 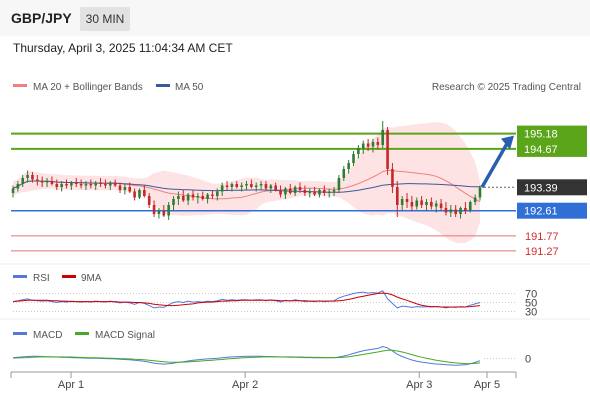 What do you see at coordinates (541, 212) in the screenshot?
I see `pivot-label: 192.61` at bounding box center [541, 212].